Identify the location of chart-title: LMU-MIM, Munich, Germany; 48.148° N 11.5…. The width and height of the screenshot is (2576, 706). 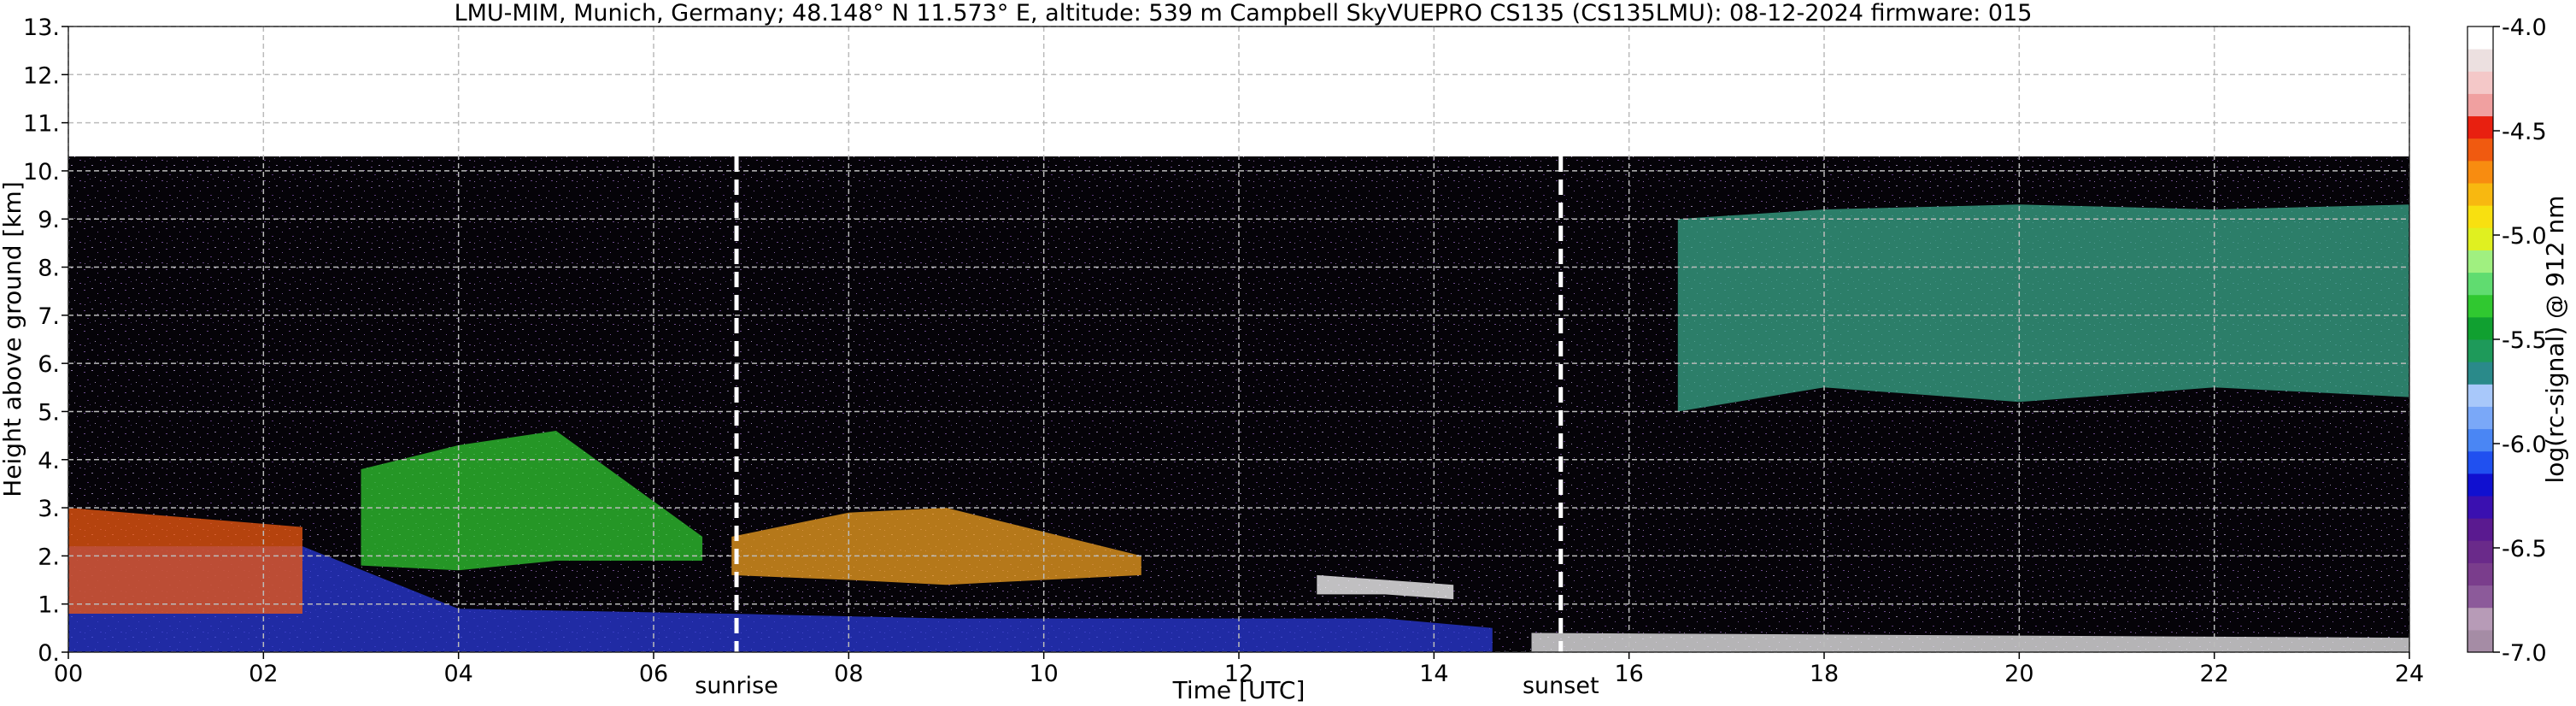
(1244, 13).